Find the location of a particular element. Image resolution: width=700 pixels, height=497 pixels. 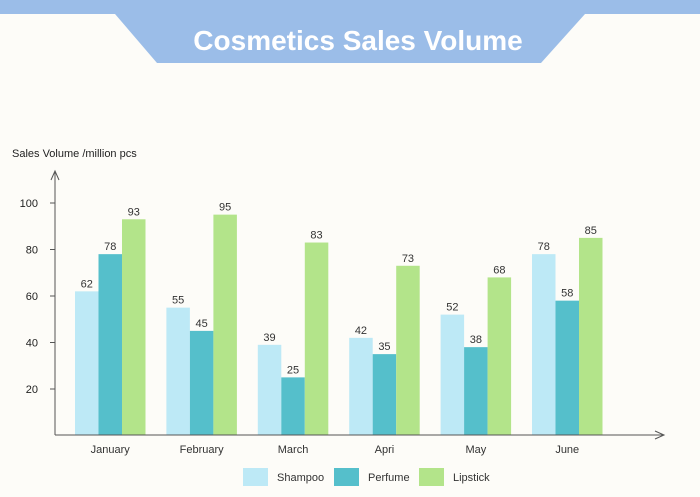

data-label: 83 is located at coordinates (316, 236).